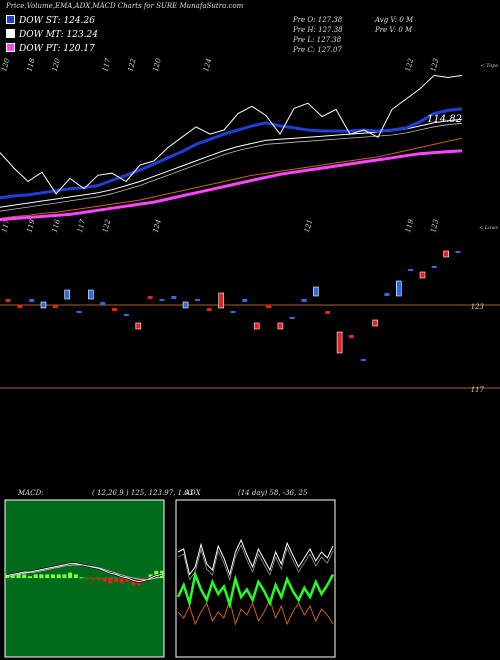  I want to click on macd-values: ( 12,26,9 ) 125, 123.97, 1.03, so click(143, 493).